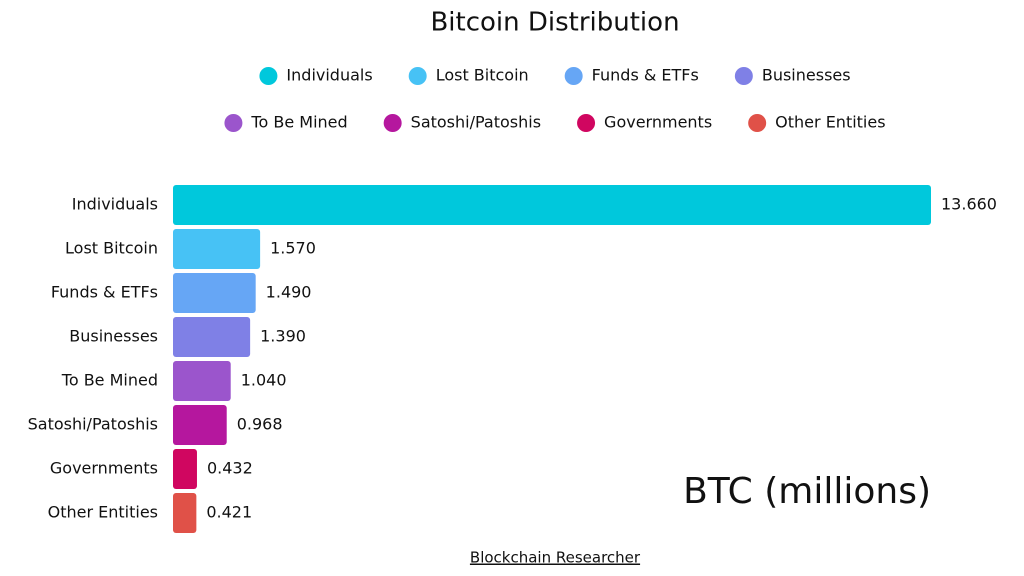 Image resolution: width=1024 pixels, height=576 pixels. What do you see at coordinates (807, 491) in the screenshot?
I see `unit-annotation: BTC (millions)` at bounding box center [807, 491].